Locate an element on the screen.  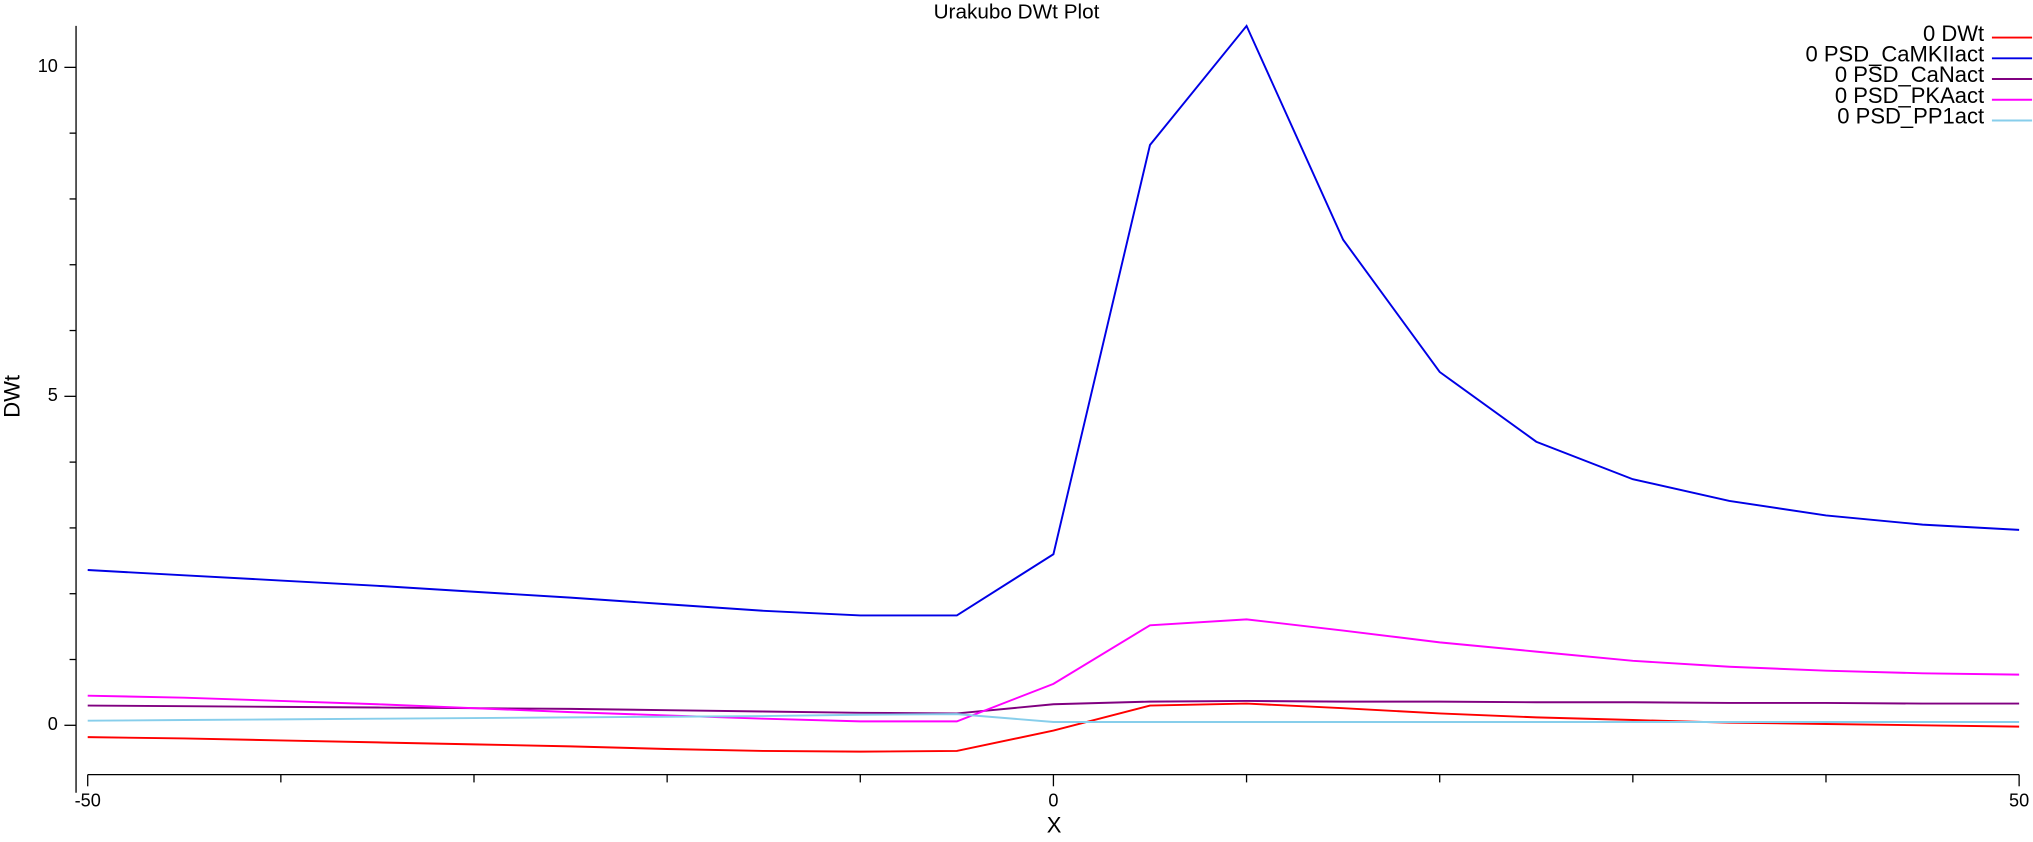
x-tick-label: -50 is located at coordinates (88, 801).